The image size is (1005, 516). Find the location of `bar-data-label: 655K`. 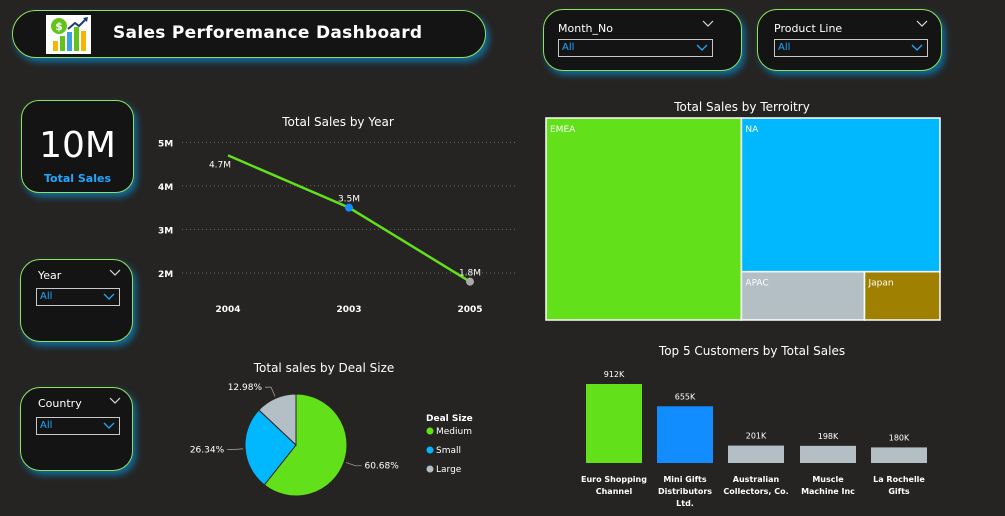

bar-data-label: 655K is located at coordinates (685, 396).